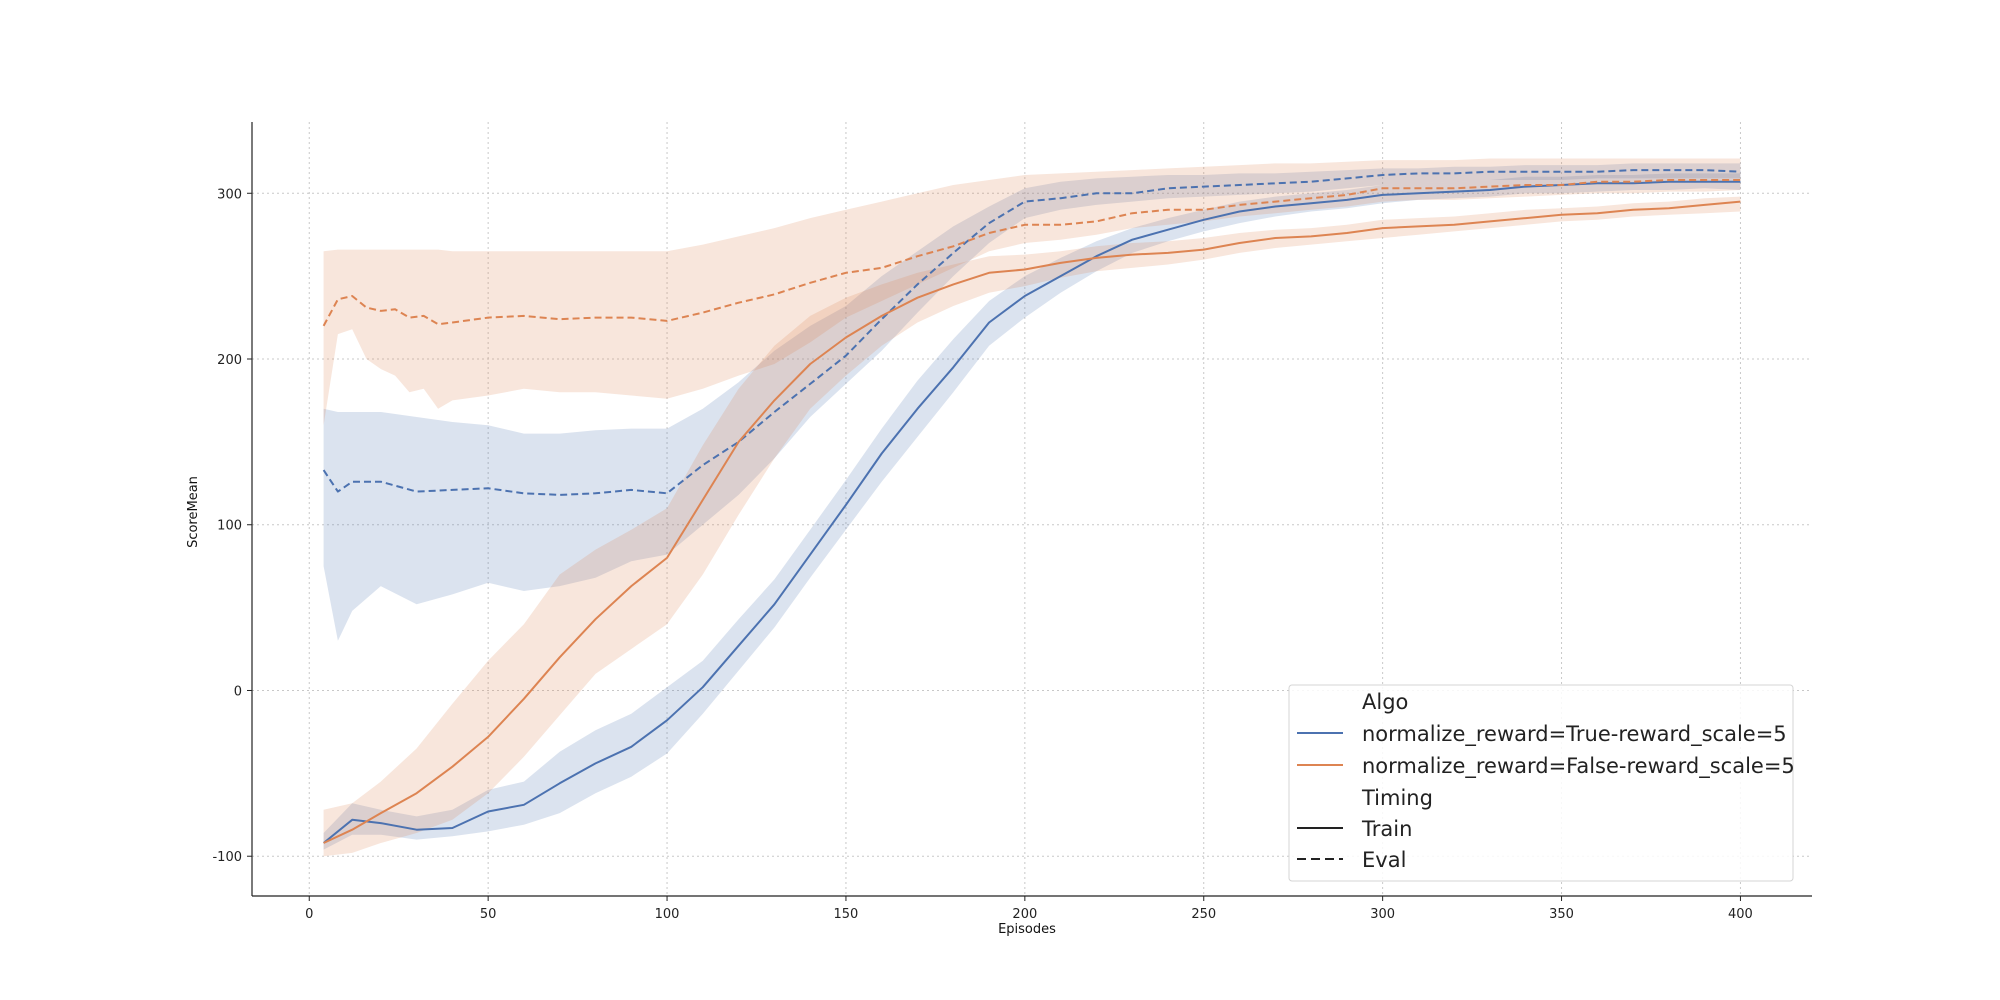  Describe the element at coordinates (1561, 914) in the screenshot. I see `x-tick-label: 350` at that location.